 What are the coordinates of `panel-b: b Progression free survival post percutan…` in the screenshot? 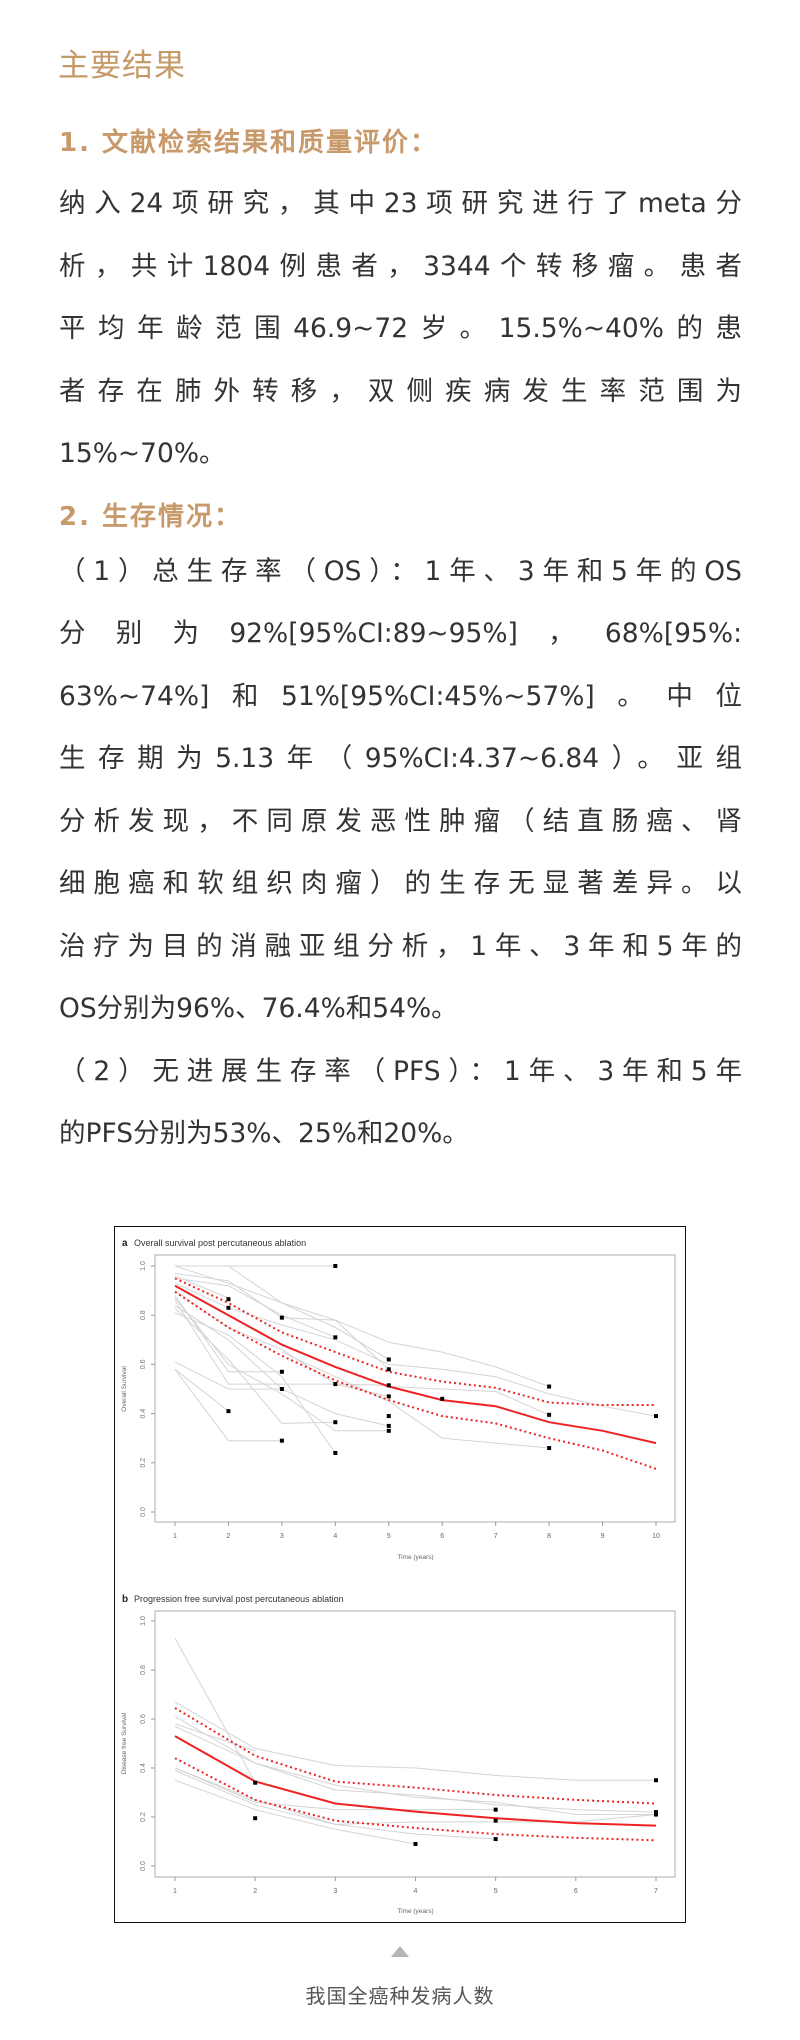 It's located at (398, 1754).